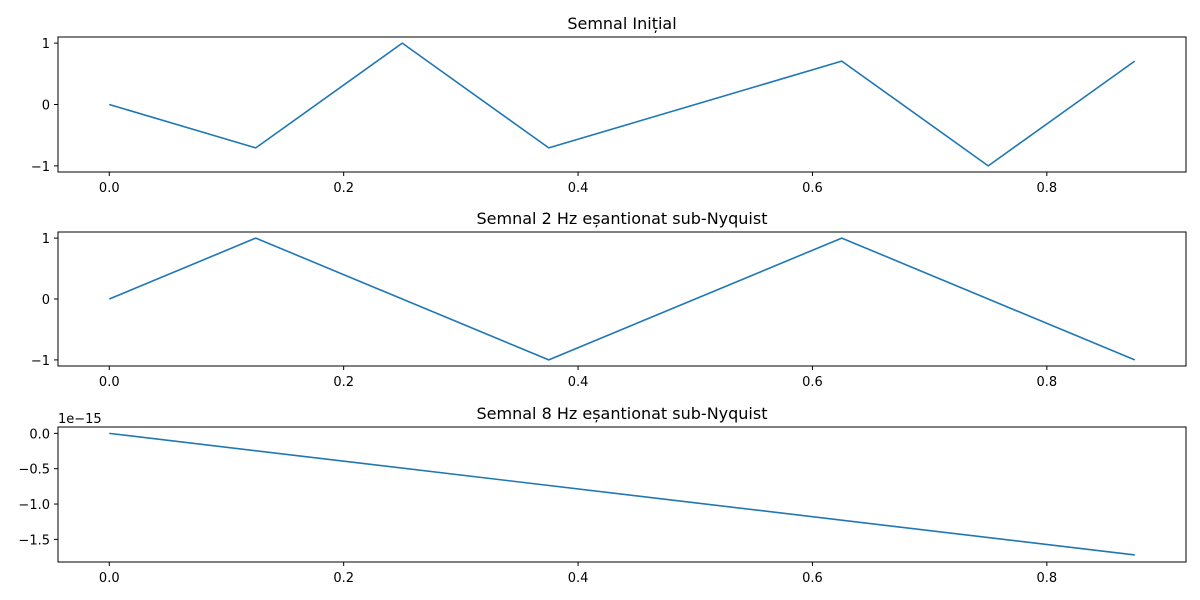 The height and width of the screenshot is (600, 1200). I want to click on chart-title: Semnal 2 Hz eșantionat sub-Nyquist, so click(622, 218).